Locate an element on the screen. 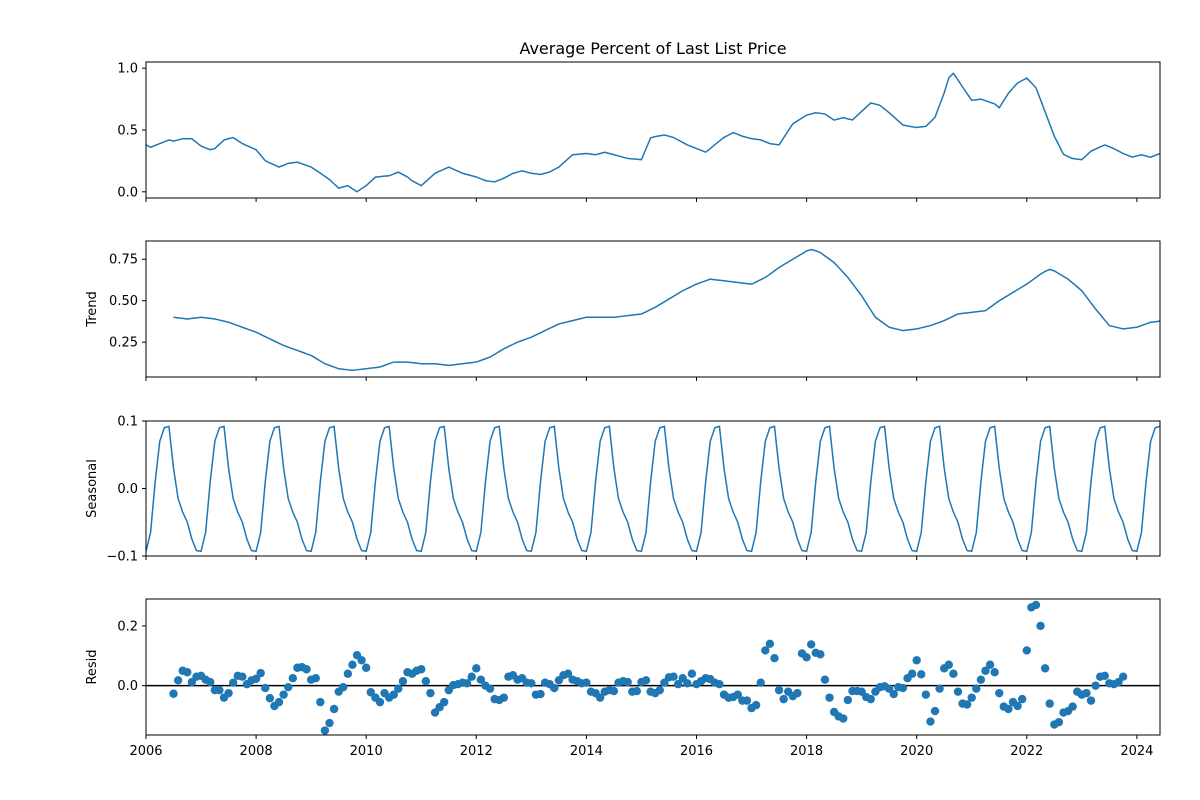 This screenshot has width=1200, height=800. x-tick-label: 2010 is located at coordinates (366, 751).